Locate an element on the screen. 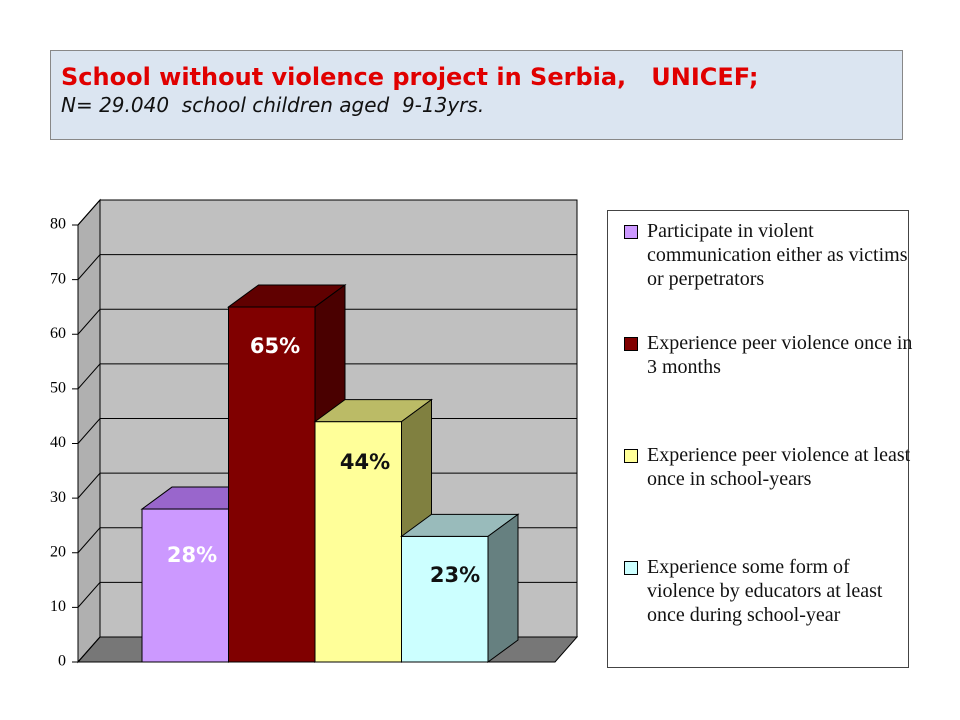 Image resolution: width=960 pixels, height=720 pixels. y-tick-label: 10 is located at coordinates (58, 606).